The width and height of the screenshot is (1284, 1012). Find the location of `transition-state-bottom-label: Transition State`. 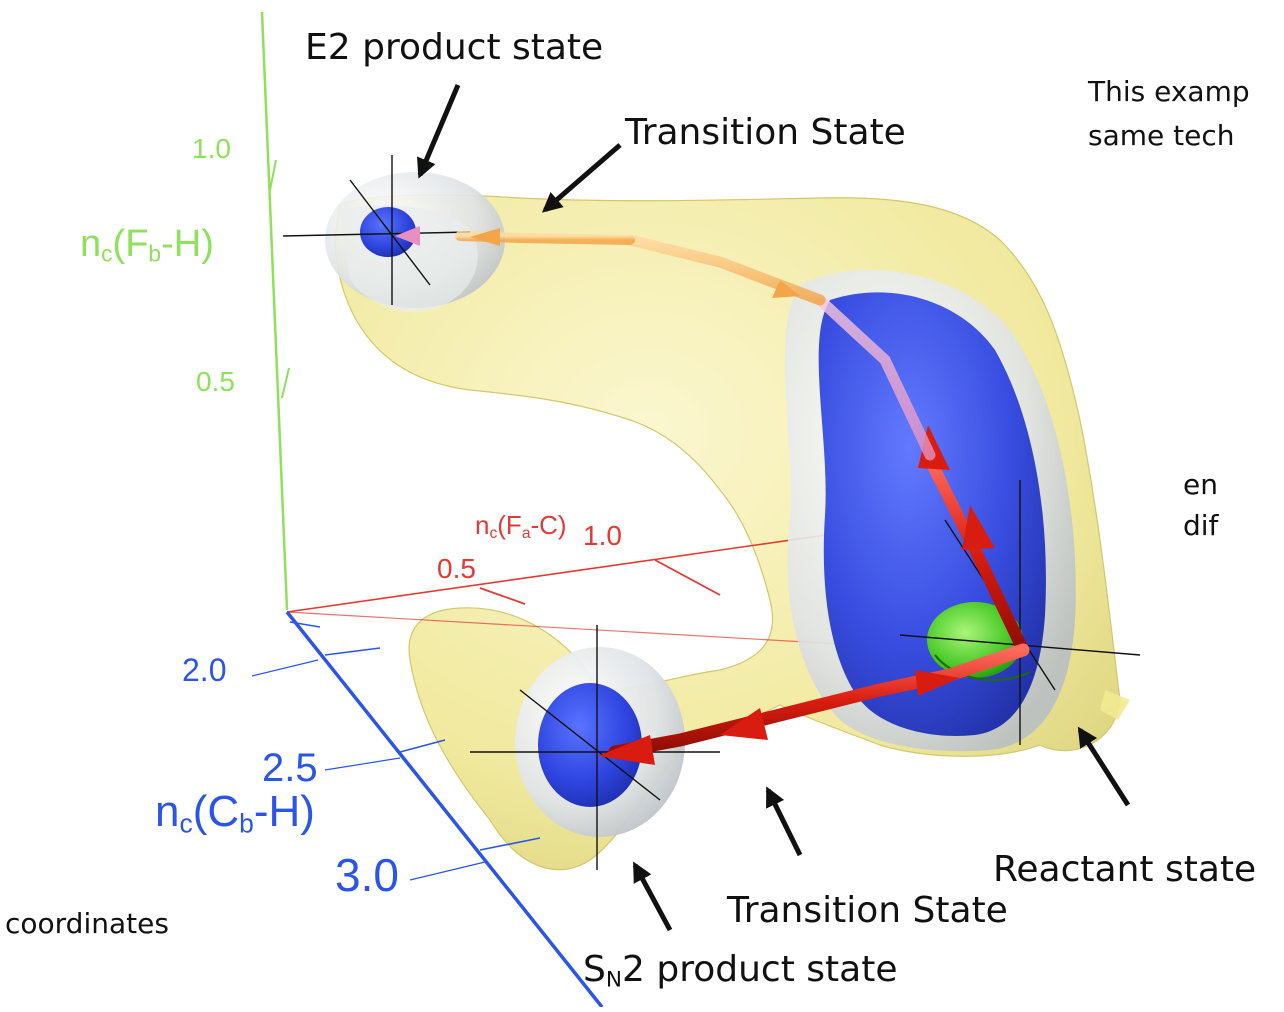

transition-state-bottom-label: Transition State is located at coordinates (867, 910).